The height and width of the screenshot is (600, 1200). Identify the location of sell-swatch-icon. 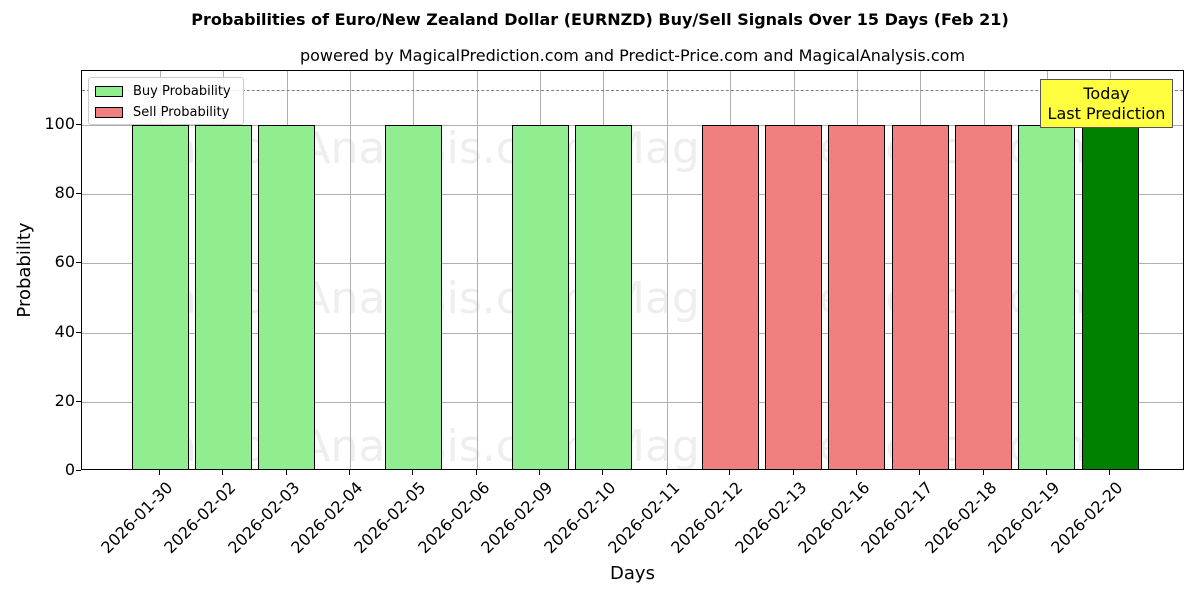
(109, 112).